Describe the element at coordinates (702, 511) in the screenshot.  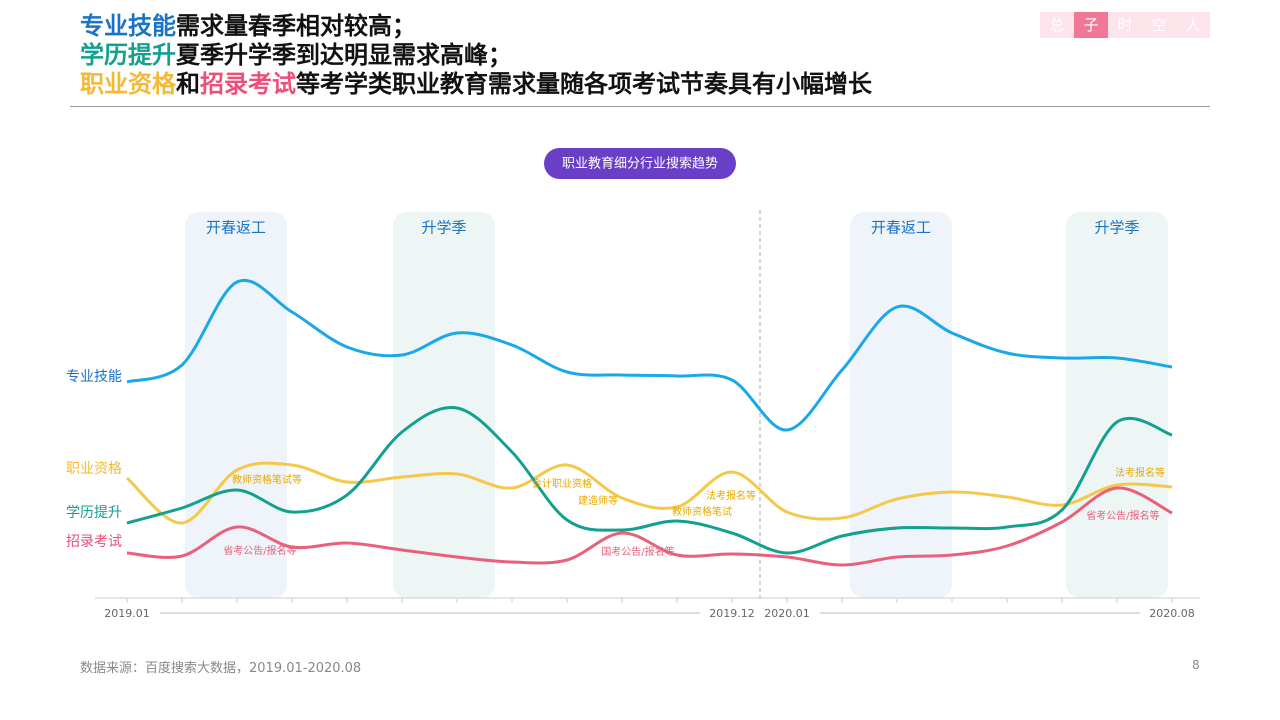
I see `annotation: 教师资格笔试` at that location.